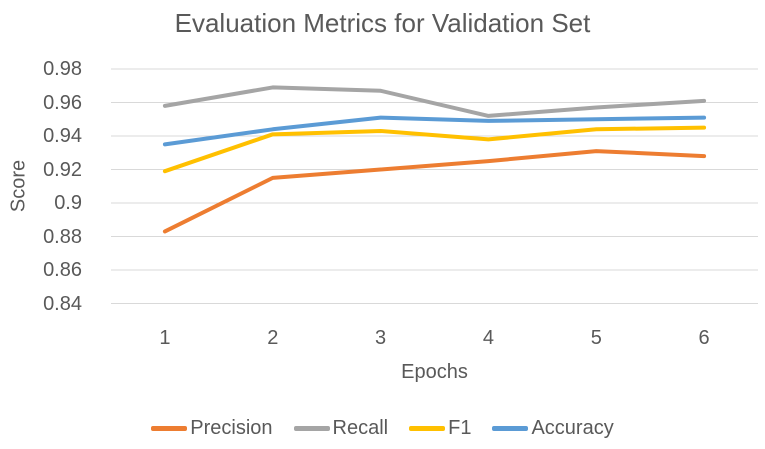 This screenshot has height=449, width=765. What do you see at coordinates (460, 428) in the screenshot?
I see `legend-label: F1` at bounding box center [460, 428].